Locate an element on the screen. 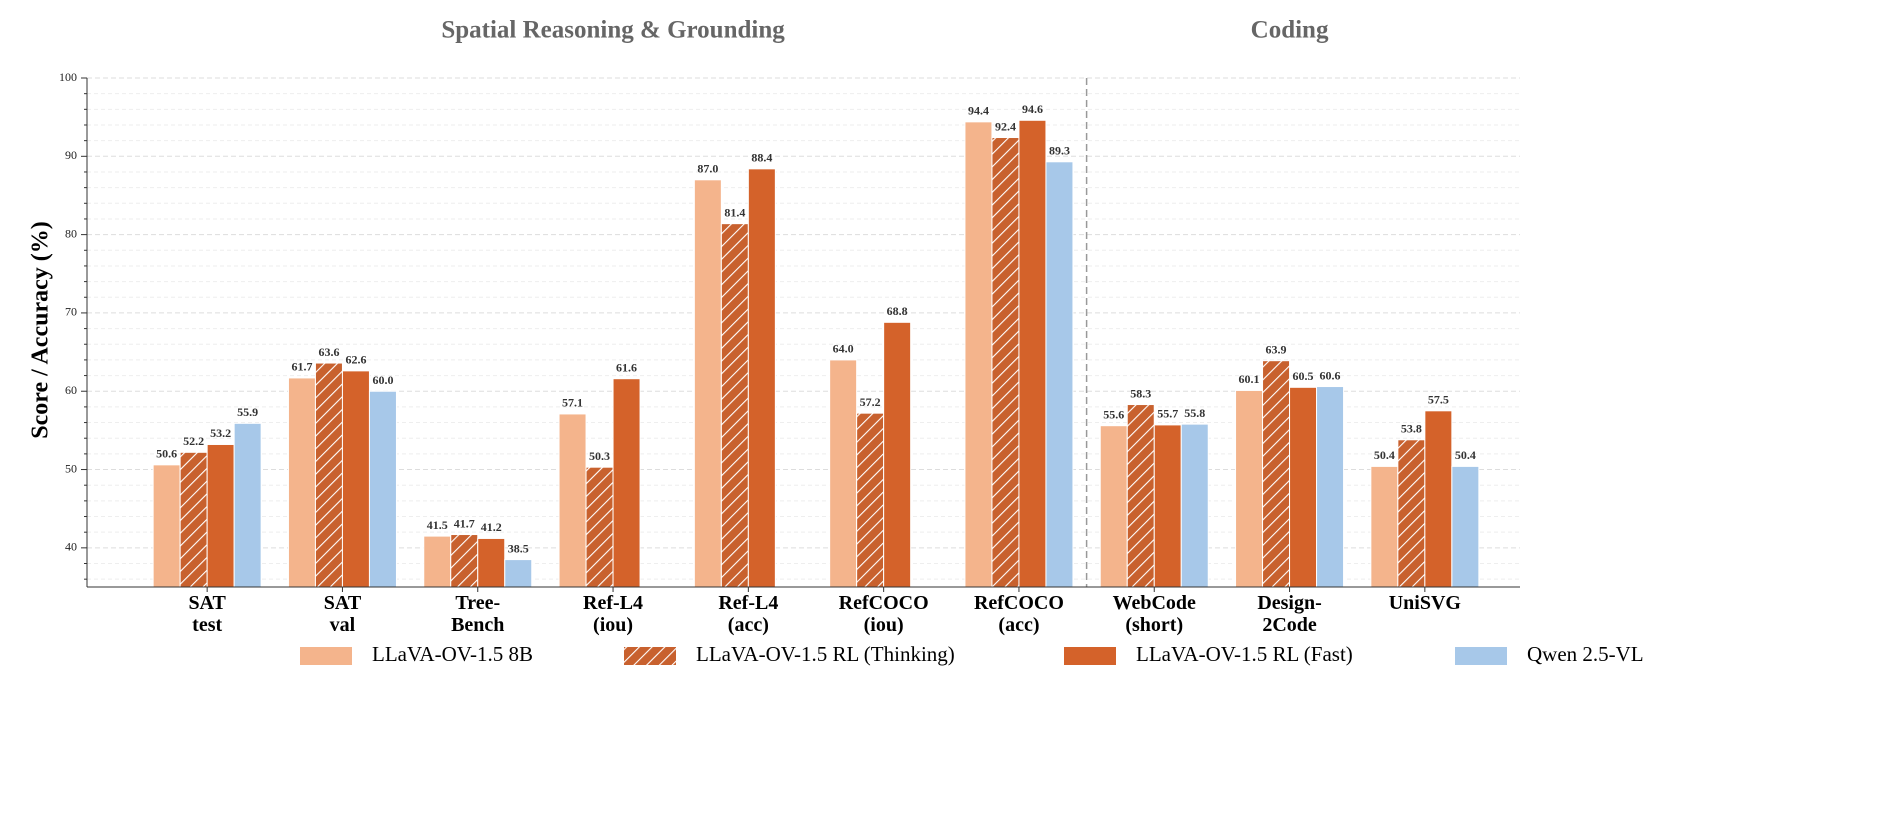  x-tick-label-line: WebCode is located at coordinates (1154, 603).